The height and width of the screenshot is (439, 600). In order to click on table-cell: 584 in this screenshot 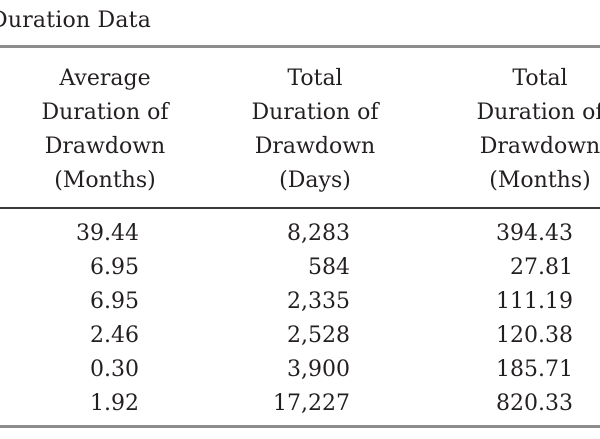, I will do `click(329, 267)`.